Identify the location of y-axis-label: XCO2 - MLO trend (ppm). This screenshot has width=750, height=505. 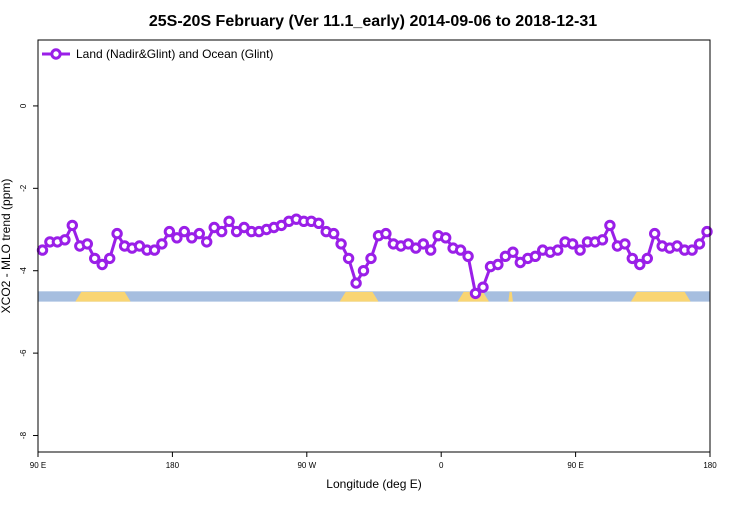
(6, 246).